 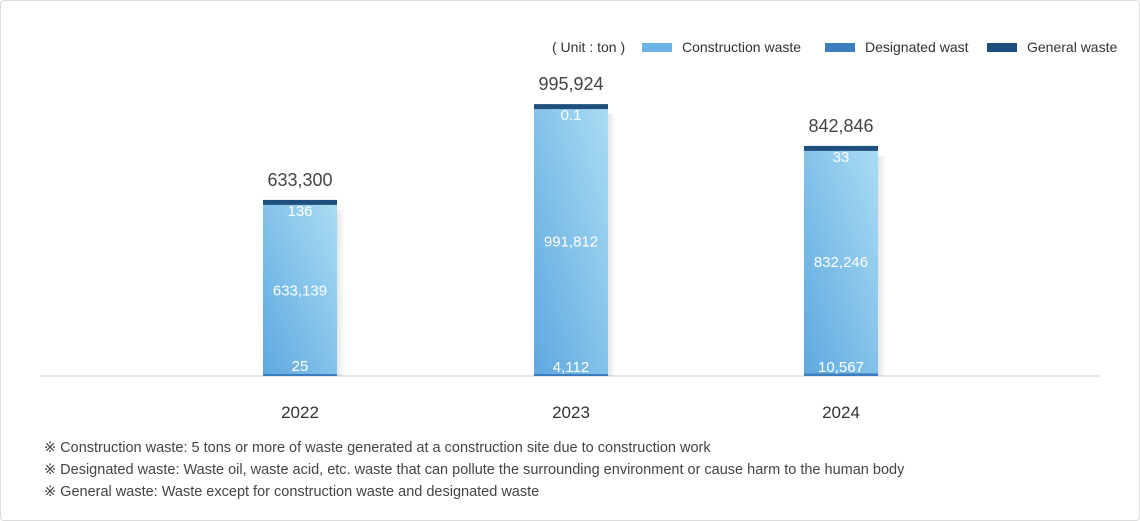 I want to click on bar-shadow-2024, so click(x=882, y=265).